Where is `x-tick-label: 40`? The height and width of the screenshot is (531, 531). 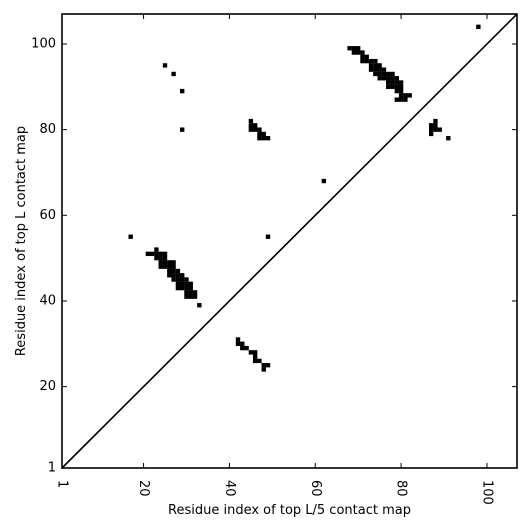 x-tick-label: 40 is located at coordinates (229, 488).